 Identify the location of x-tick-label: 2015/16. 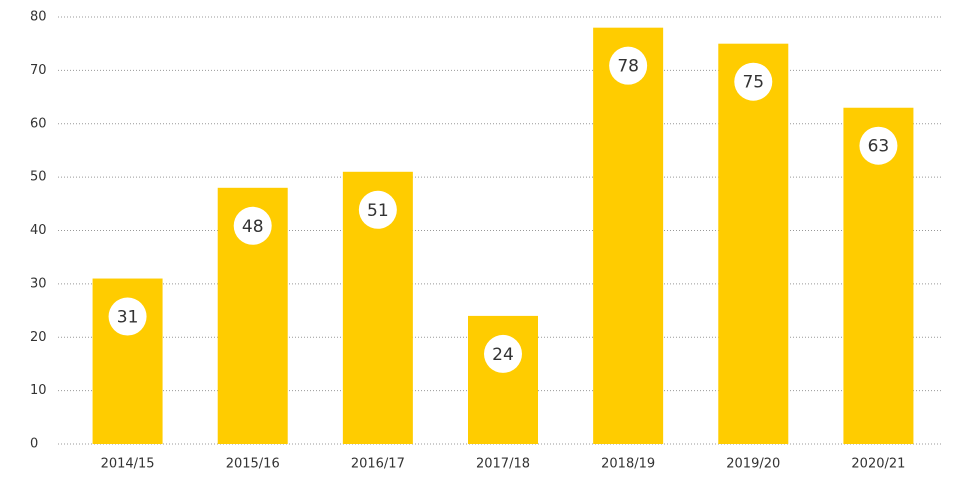
(253, 464).